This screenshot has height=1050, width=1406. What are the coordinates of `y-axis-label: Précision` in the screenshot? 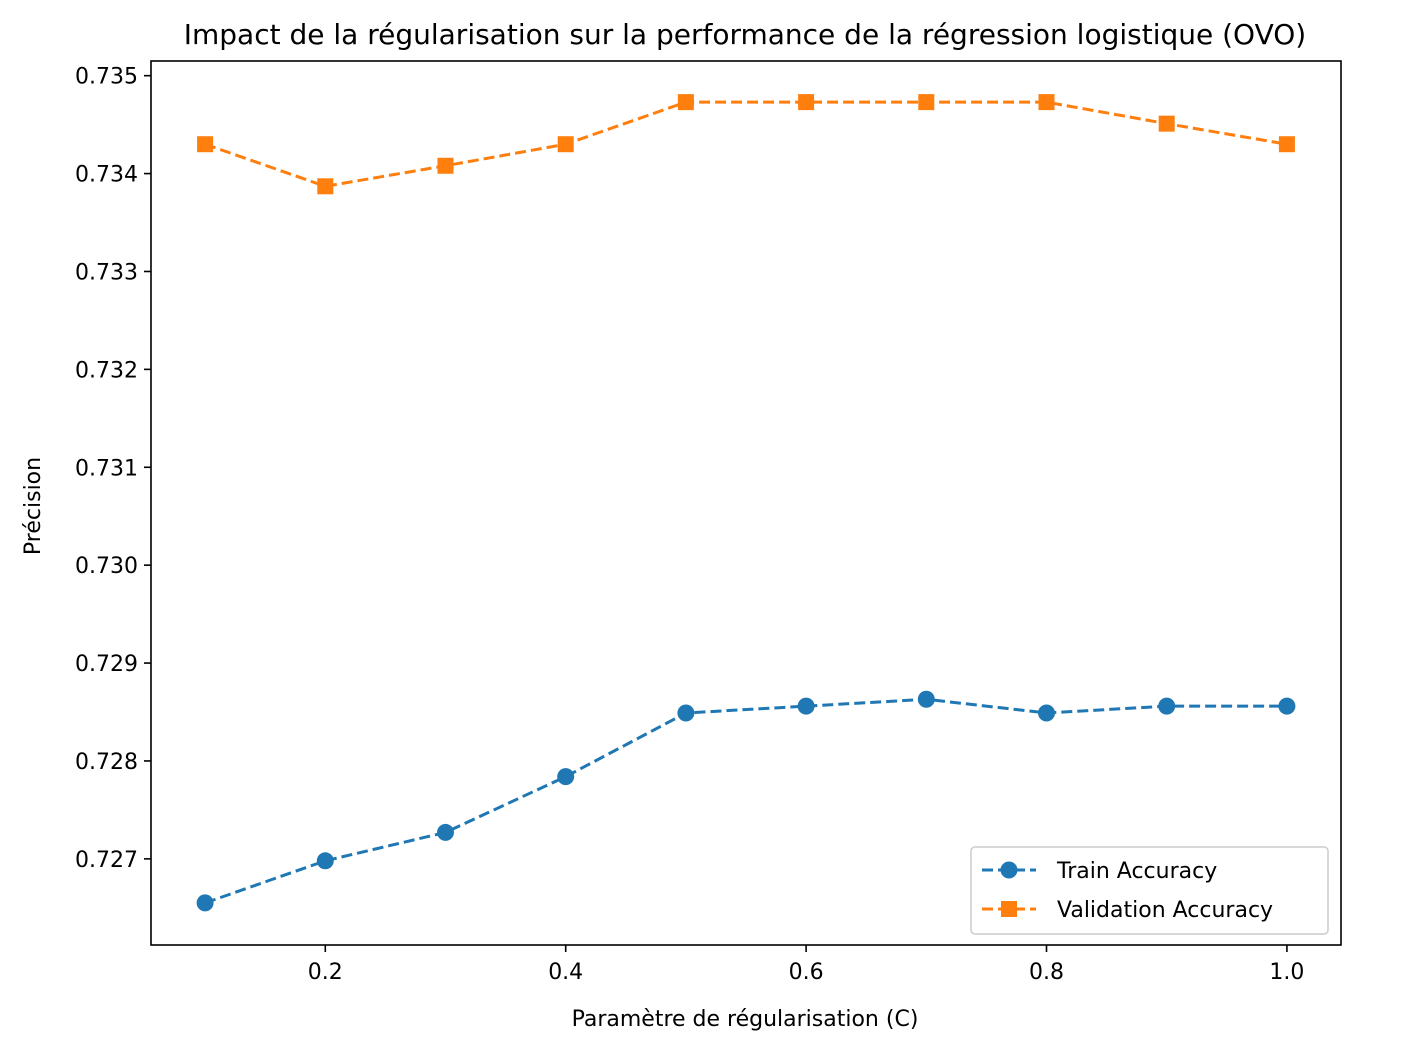 It's located at (33, 506).